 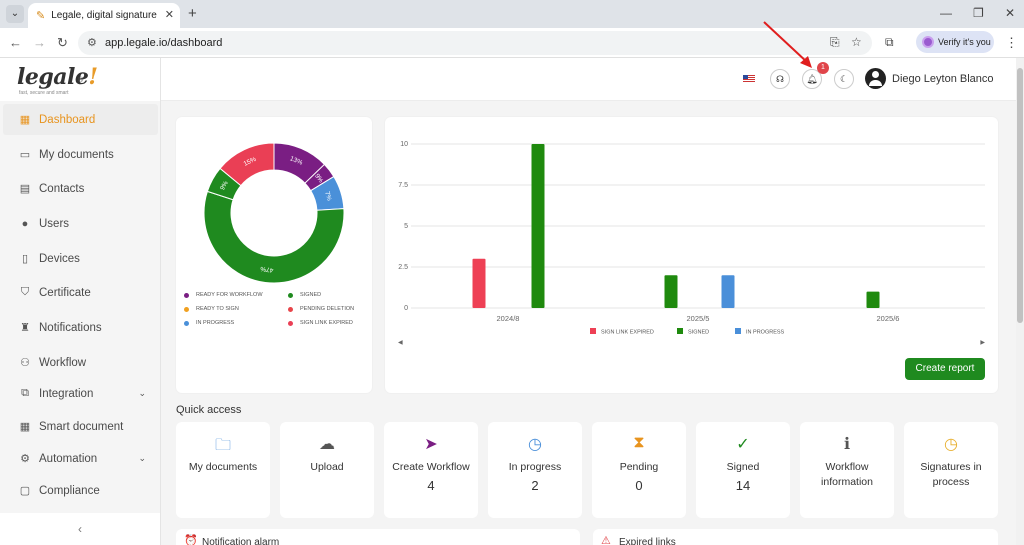 What do you see at coordinates (400, 343) in the screenshot?
I see `scroll-left-icon: ◀` at bounding box center [400, 343].